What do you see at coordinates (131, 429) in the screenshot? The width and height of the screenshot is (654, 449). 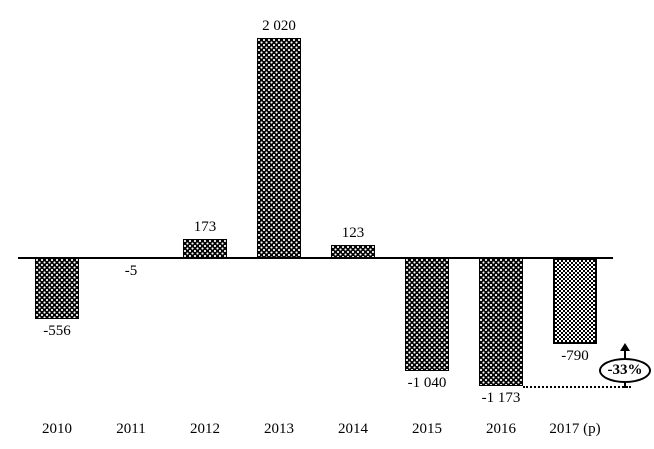 I see `x-axis-label-2011: 2011` at bounding box center [131, 429].